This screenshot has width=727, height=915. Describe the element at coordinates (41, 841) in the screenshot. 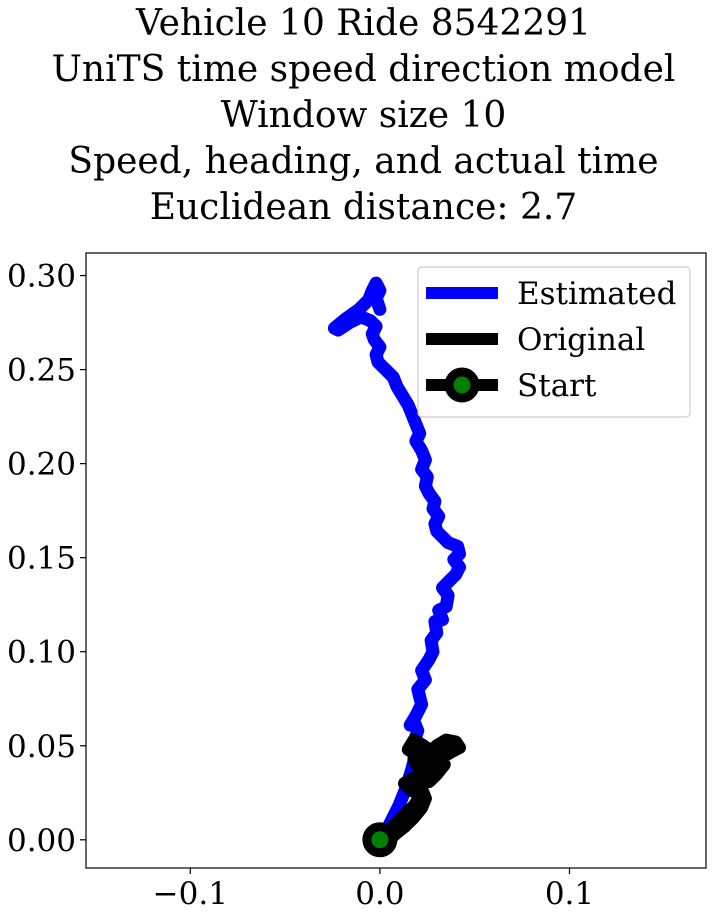

I see `y-tick-label: 0.00` at that location.